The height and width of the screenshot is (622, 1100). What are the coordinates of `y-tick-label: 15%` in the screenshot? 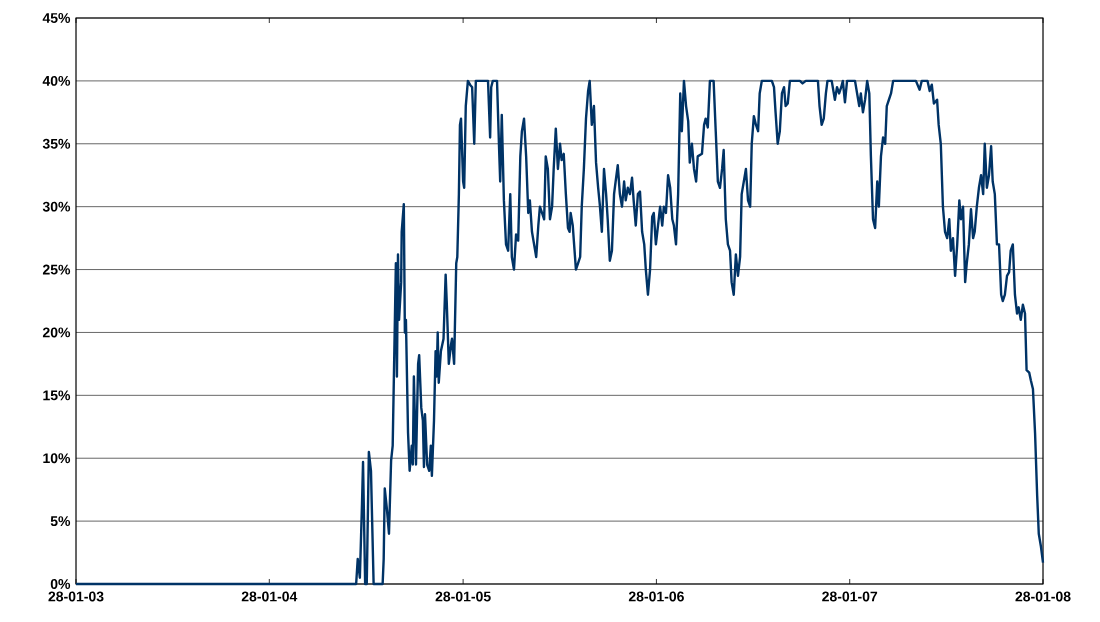 It's located at (57, 395).